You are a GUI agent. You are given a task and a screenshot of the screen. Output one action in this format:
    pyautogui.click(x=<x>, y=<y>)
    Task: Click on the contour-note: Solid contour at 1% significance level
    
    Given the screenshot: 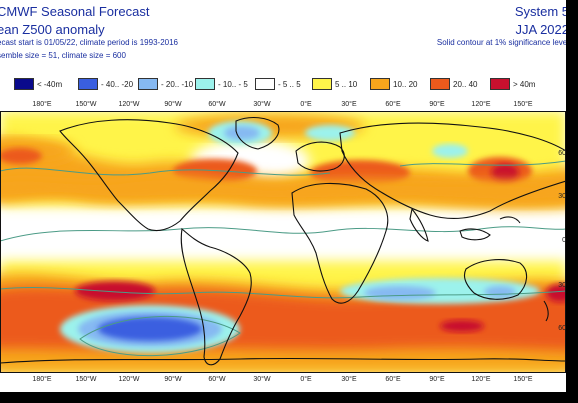 What is the action you would take?
    pyautogui.click(x=501, y=42)
    